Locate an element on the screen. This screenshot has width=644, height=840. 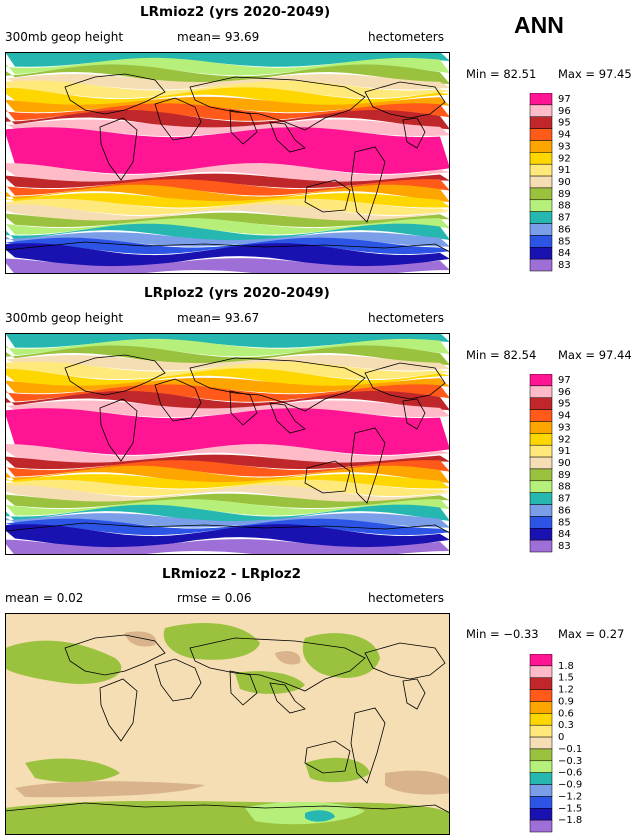
colorbar-label: 91 is located at coordinates (564, 451).